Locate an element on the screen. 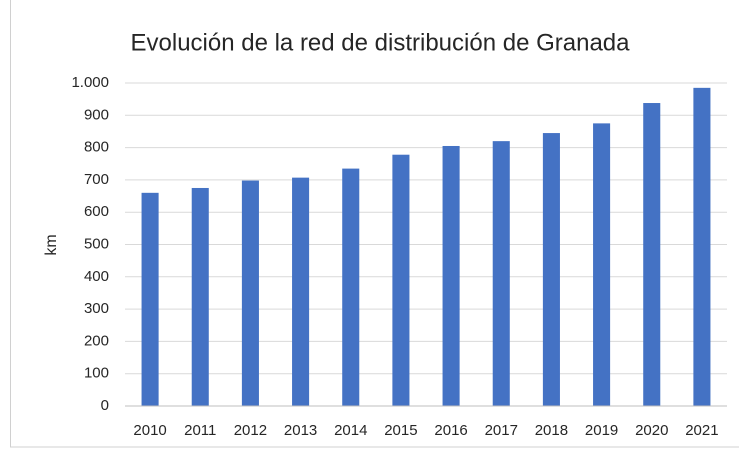  x-tick-label: 2019 is located at coordinates (601, 430).